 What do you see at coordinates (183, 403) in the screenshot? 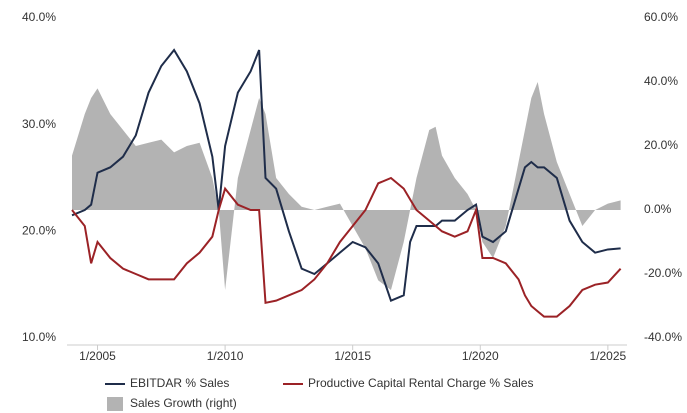
I see `legend-label: Sales Growth (right)` at bounding box center [183, 403].